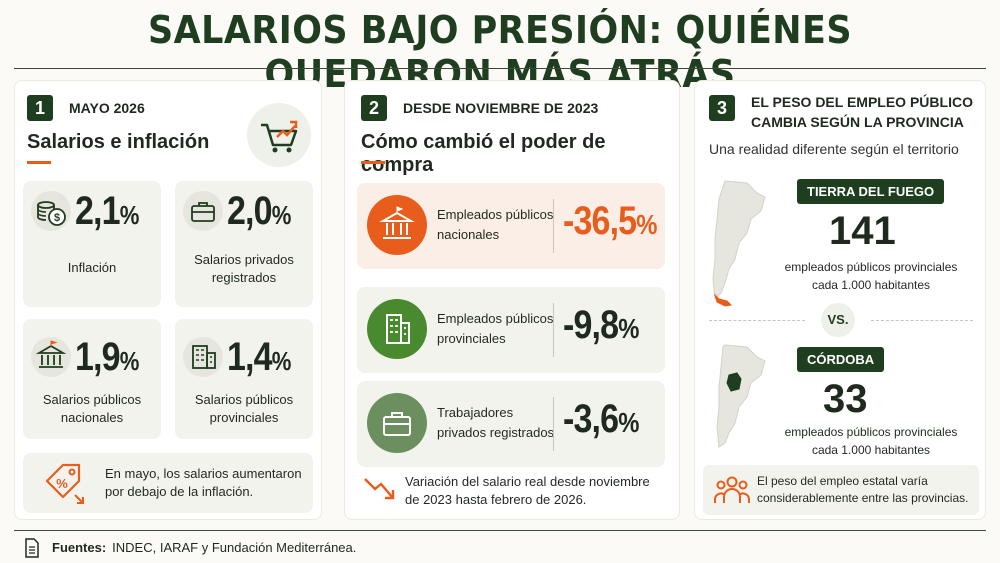 The image size is (1000, 563). Describe the element at coordinates (259, 357) in the screenshot. I see `stat-value: 1,4%` at that location.